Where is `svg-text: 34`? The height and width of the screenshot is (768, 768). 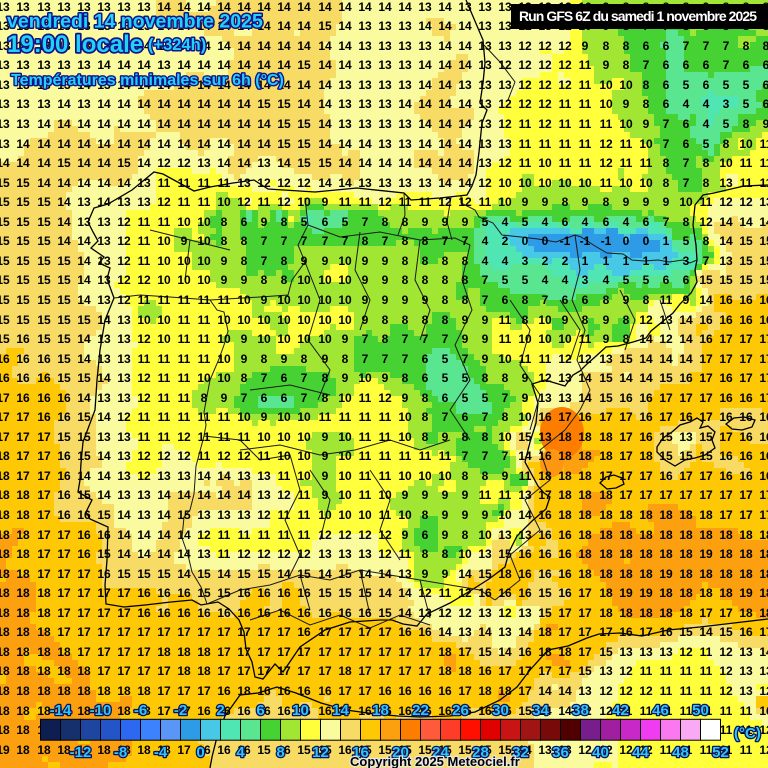
svg-text: 34 is located at coordinates (540, 710).